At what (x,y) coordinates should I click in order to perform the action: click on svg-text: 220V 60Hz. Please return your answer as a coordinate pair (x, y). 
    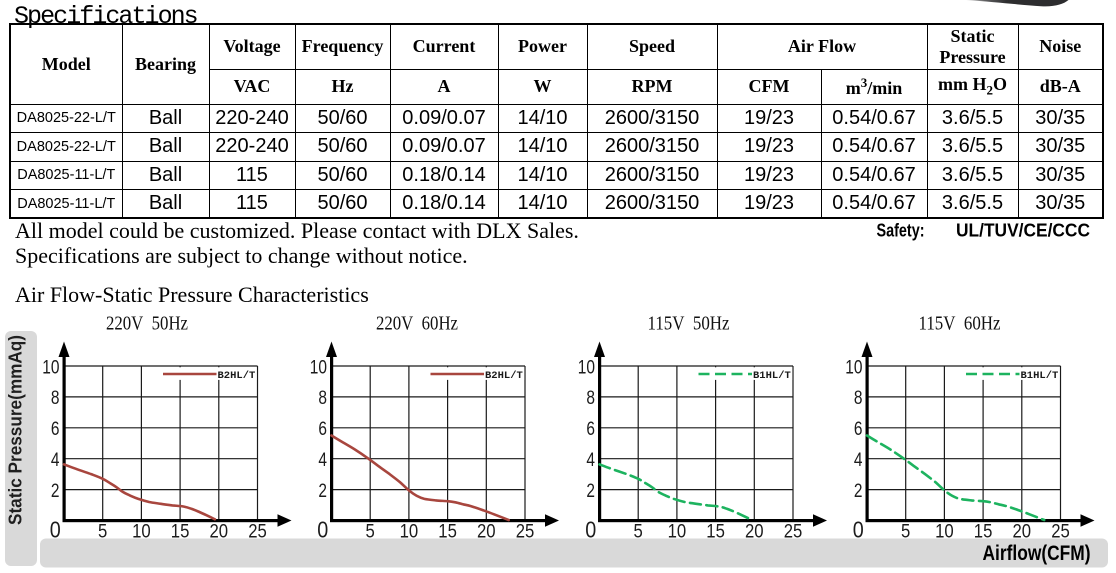
    Looking at the image, I should click on (417, 324).